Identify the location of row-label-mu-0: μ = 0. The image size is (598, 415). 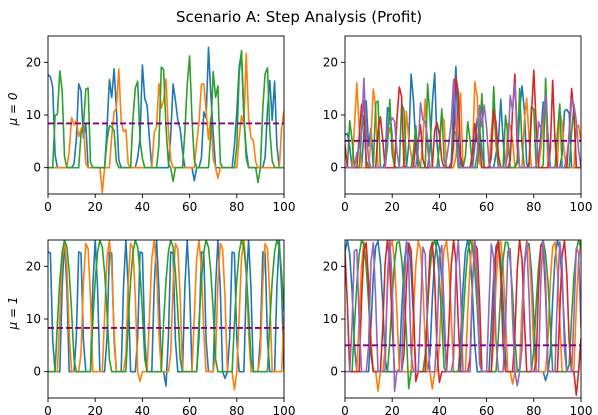
(13, 109).